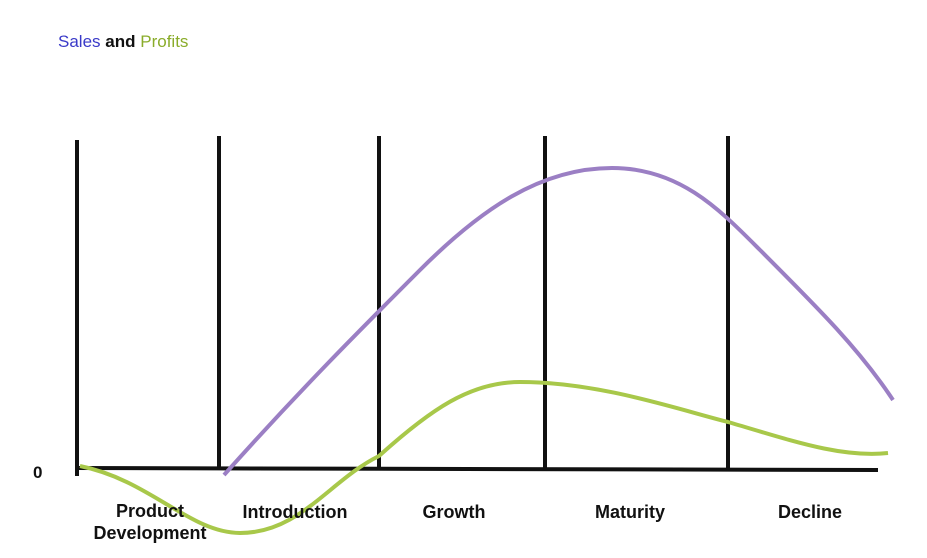 The image size is (927, 558). I want to click on stage-label: Product Development, so click(150, 522).